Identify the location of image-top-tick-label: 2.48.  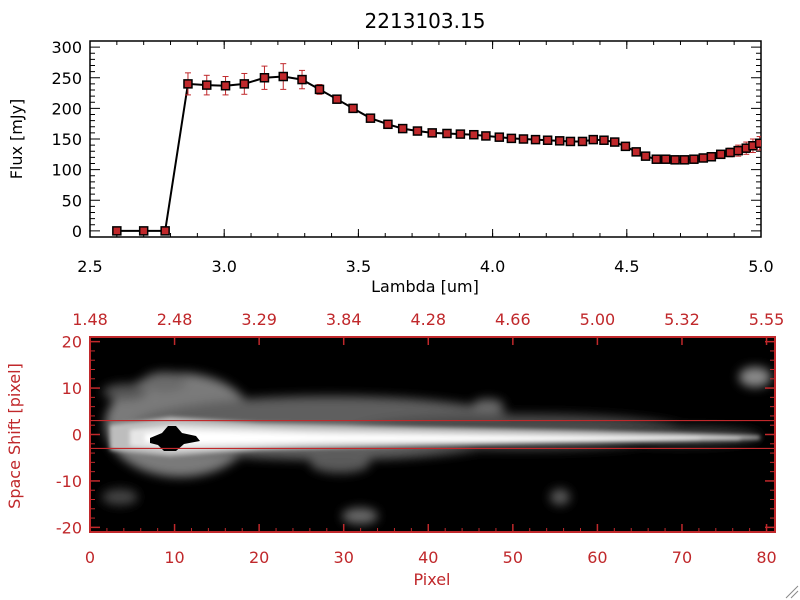
(175, 319).